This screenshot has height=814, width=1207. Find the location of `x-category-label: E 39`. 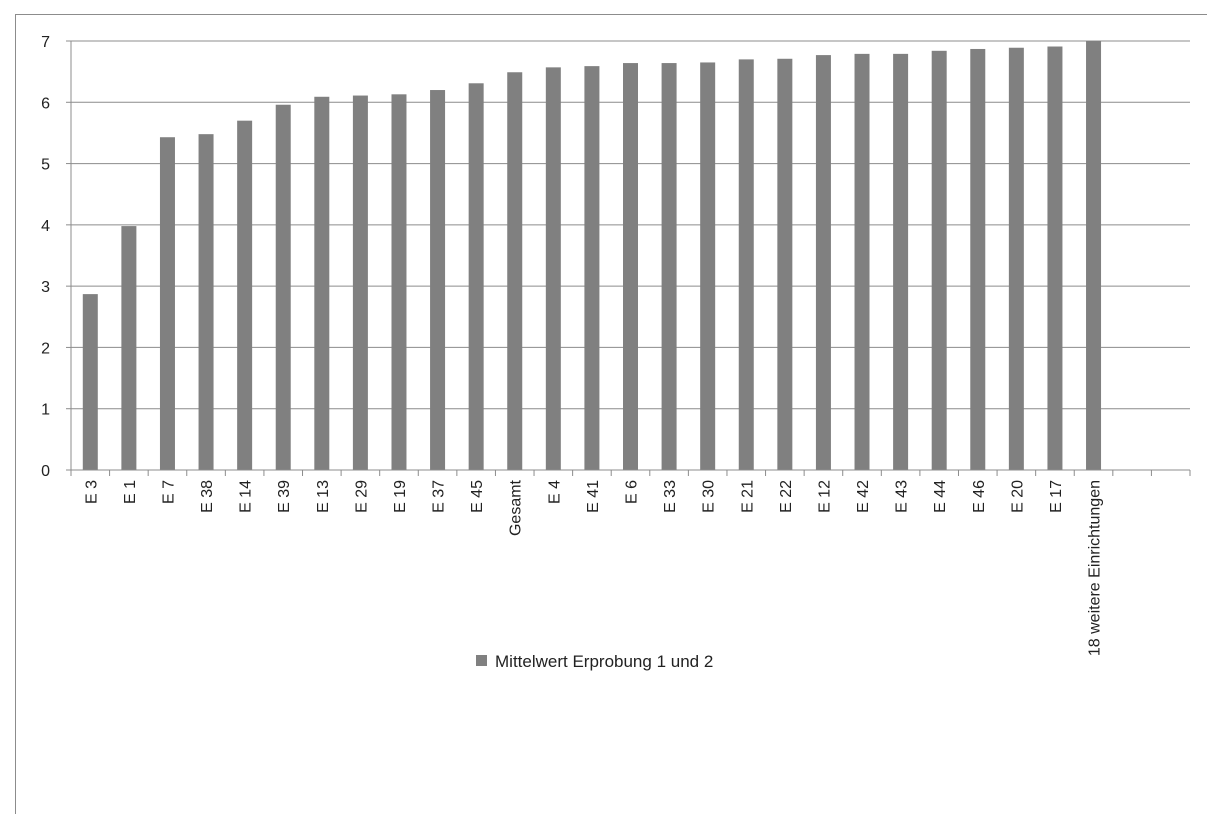

x-category-label: E 39 is located at coordinates (284, 496).